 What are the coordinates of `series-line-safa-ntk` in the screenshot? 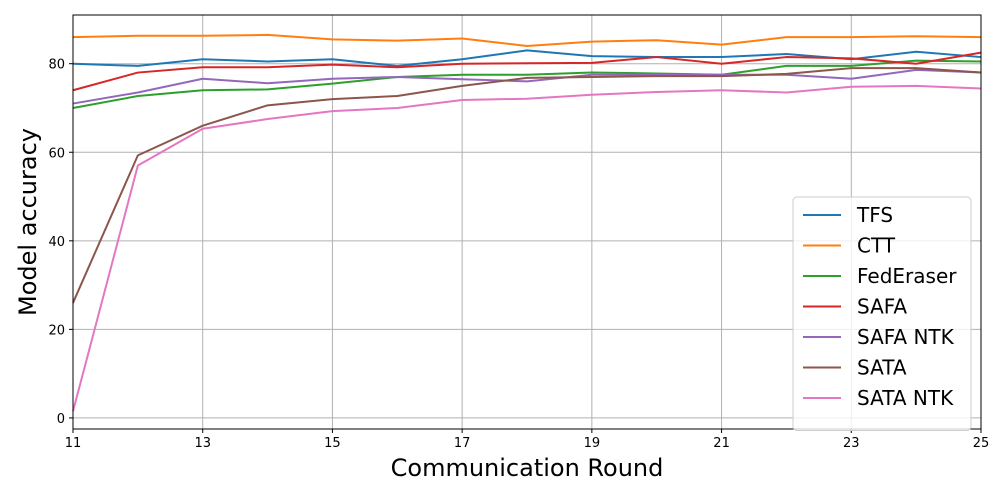 It's located at (527, 86).